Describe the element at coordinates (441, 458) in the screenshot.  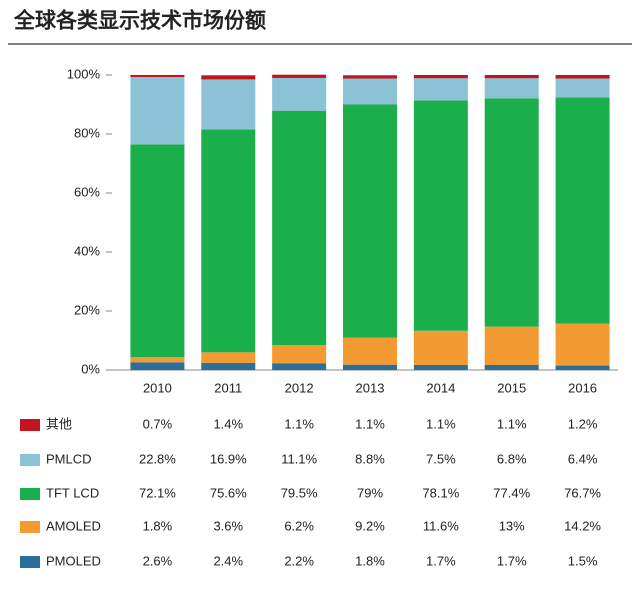
I see `table-cell: 7.5%` at that location.